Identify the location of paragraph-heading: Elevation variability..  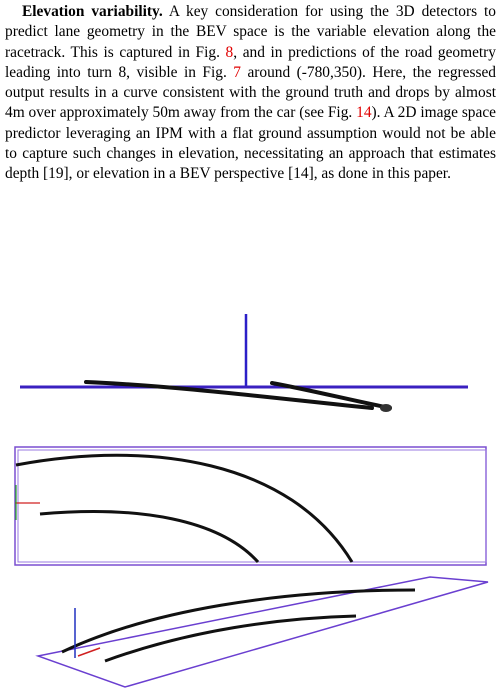
(92, 11).